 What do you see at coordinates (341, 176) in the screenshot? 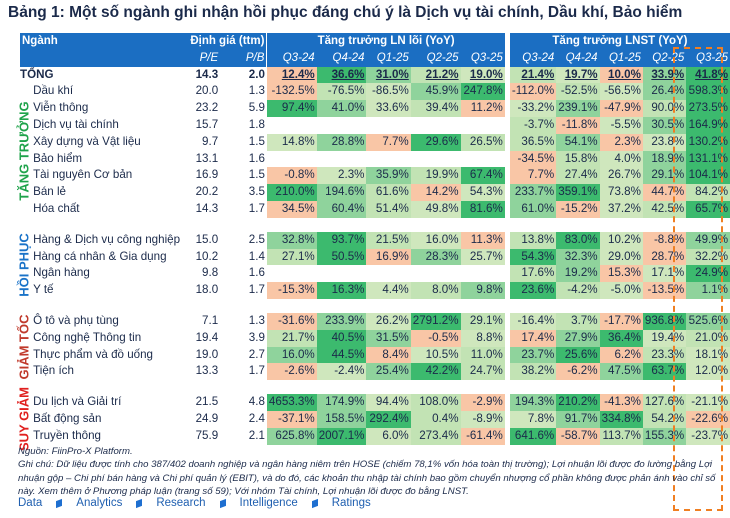
I see `core-growth-cell: 2.3%` at bounding box center [341, 176].